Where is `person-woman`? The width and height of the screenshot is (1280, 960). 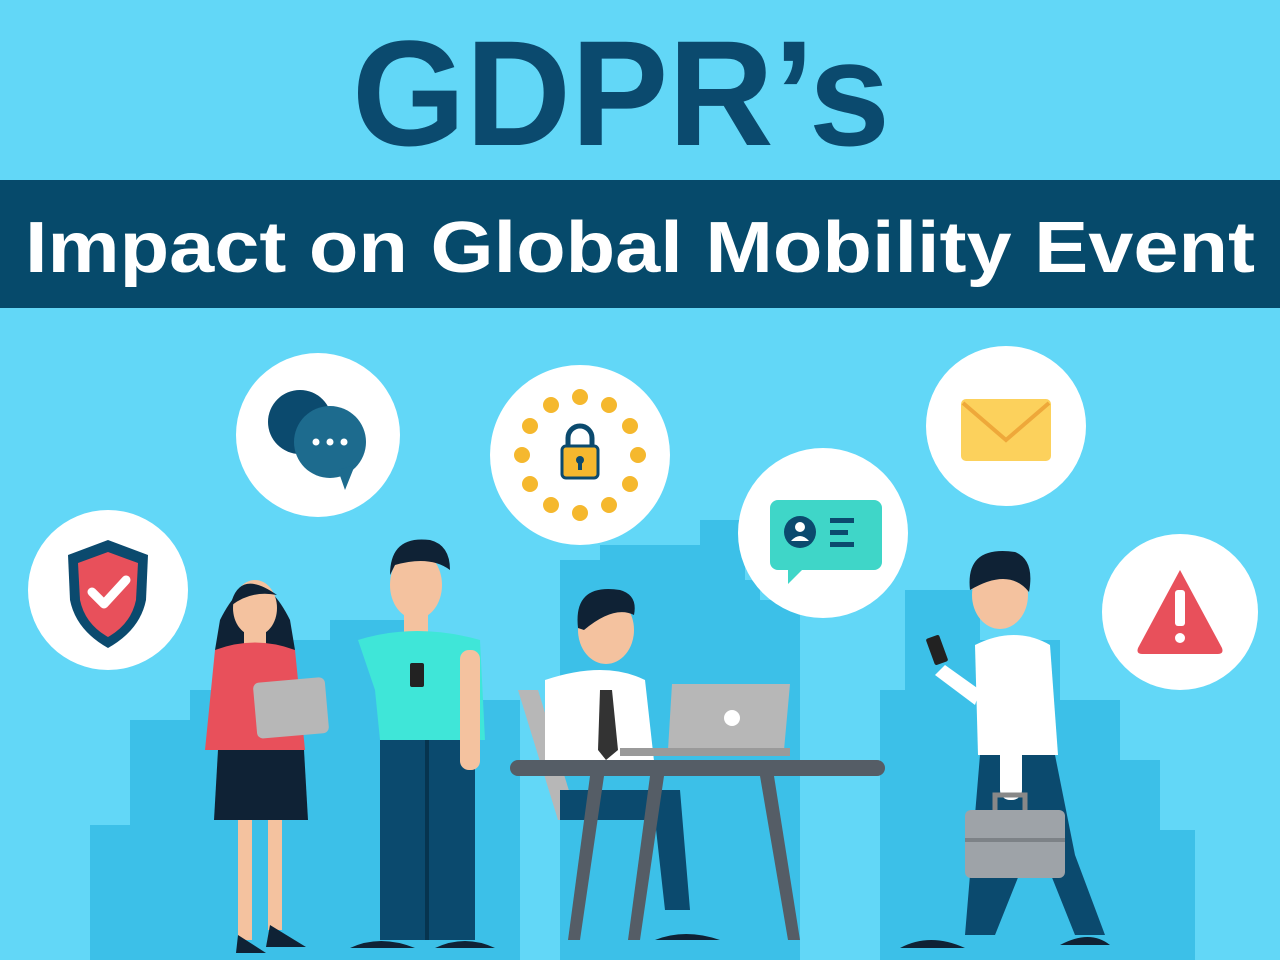
person-woman is located at coordinates (267, 766).